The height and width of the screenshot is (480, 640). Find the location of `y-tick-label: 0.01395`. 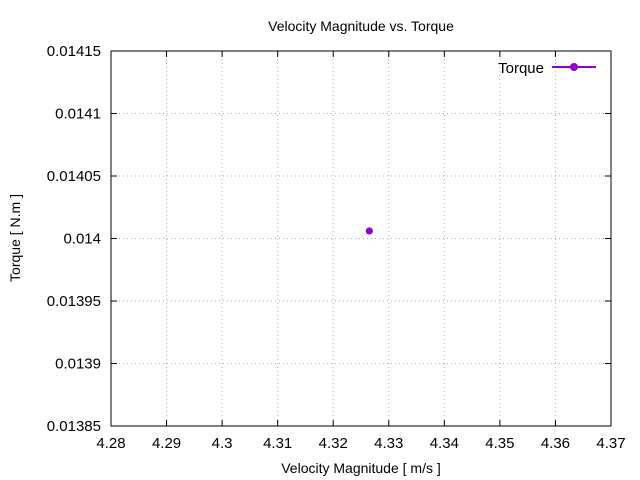

y-tick-label: 0.01395 is located at coordinates (74, 301).